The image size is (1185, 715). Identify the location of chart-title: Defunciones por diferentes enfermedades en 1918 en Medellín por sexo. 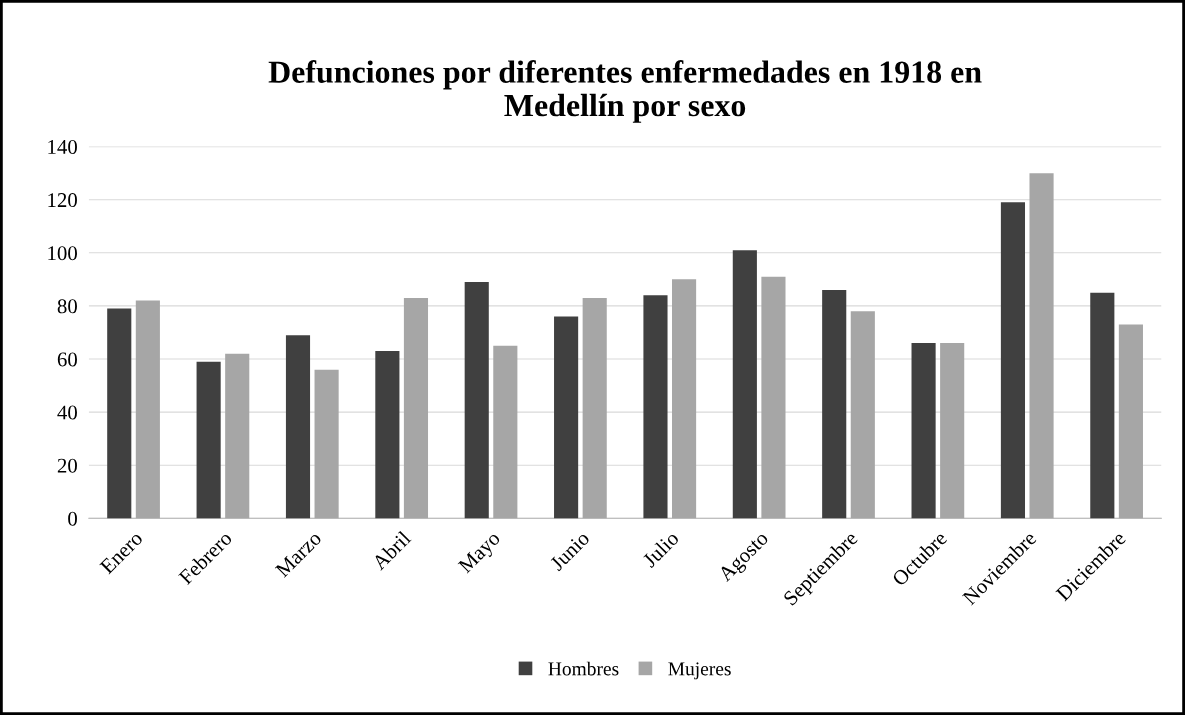
(625, 91).